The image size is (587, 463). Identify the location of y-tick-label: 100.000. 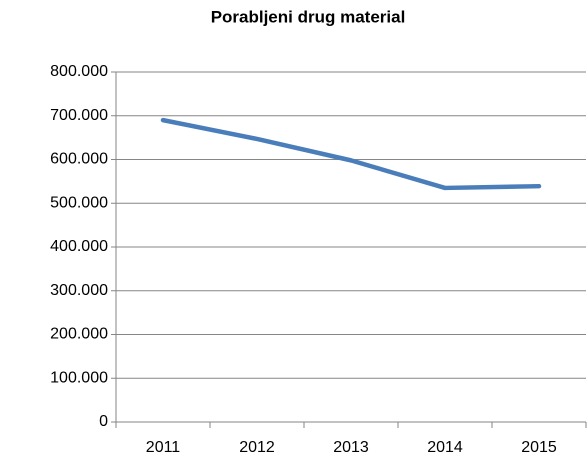
(79, 377).